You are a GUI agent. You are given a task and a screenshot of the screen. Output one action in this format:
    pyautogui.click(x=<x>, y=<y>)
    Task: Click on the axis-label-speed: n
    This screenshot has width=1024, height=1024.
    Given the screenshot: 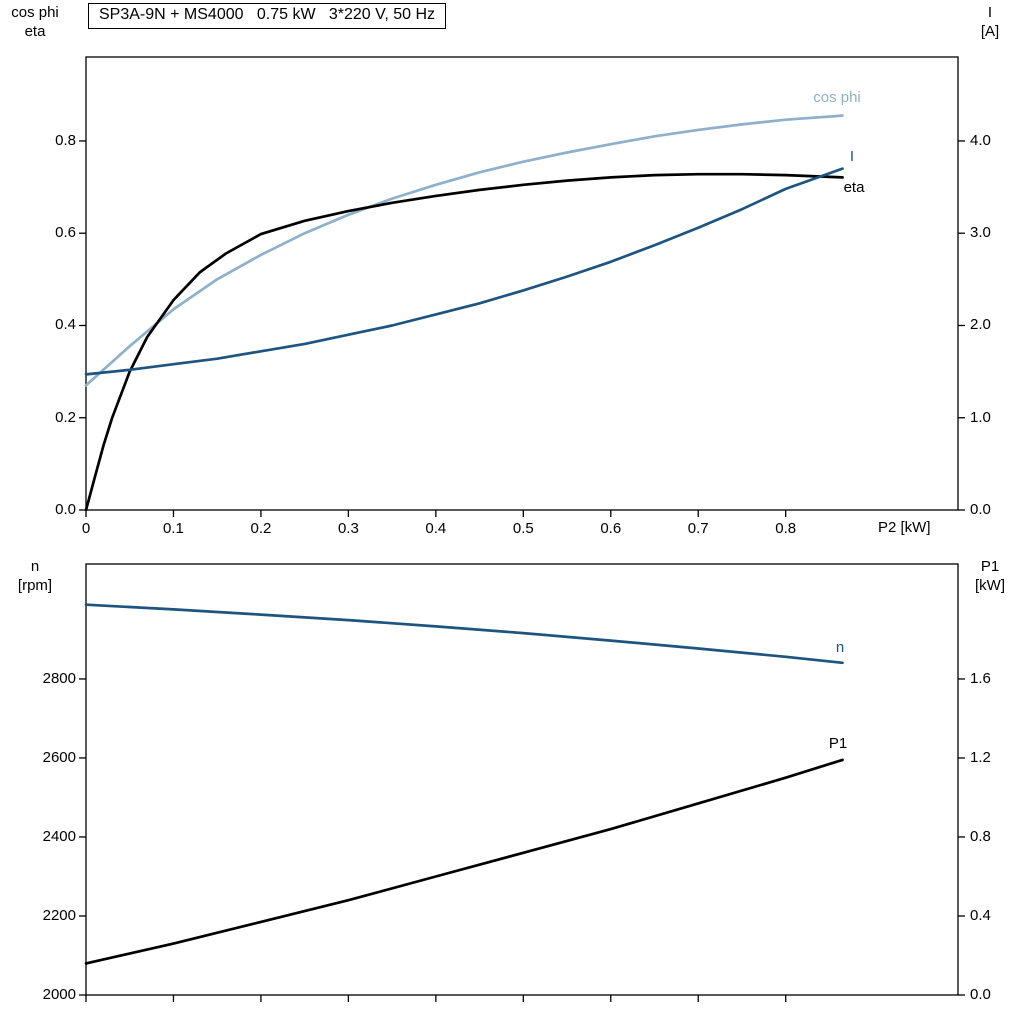 What is the action you would take?
    pyautogui.click(x=35, y=566)
    